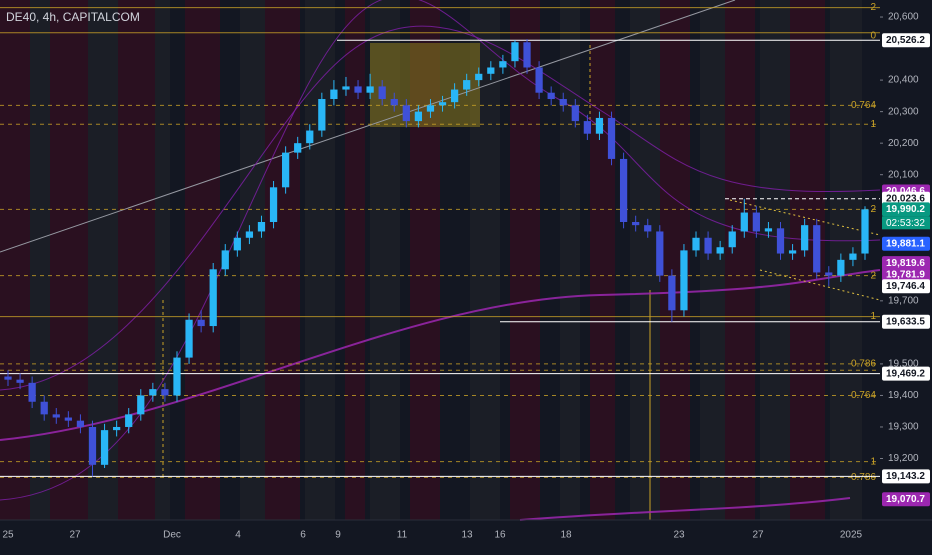  What do you see at coordinates (851, 535) in the screenshot?
I see `x-tick-label: 2025` at bounding box center [851, 535].